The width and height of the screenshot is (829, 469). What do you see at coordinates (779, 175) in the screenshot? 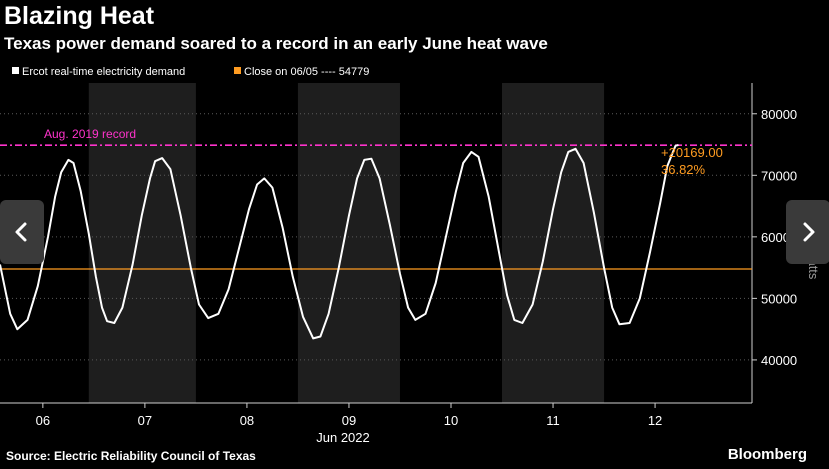
I see `y-tick-label: 70000` at bounding box center [779, 175].